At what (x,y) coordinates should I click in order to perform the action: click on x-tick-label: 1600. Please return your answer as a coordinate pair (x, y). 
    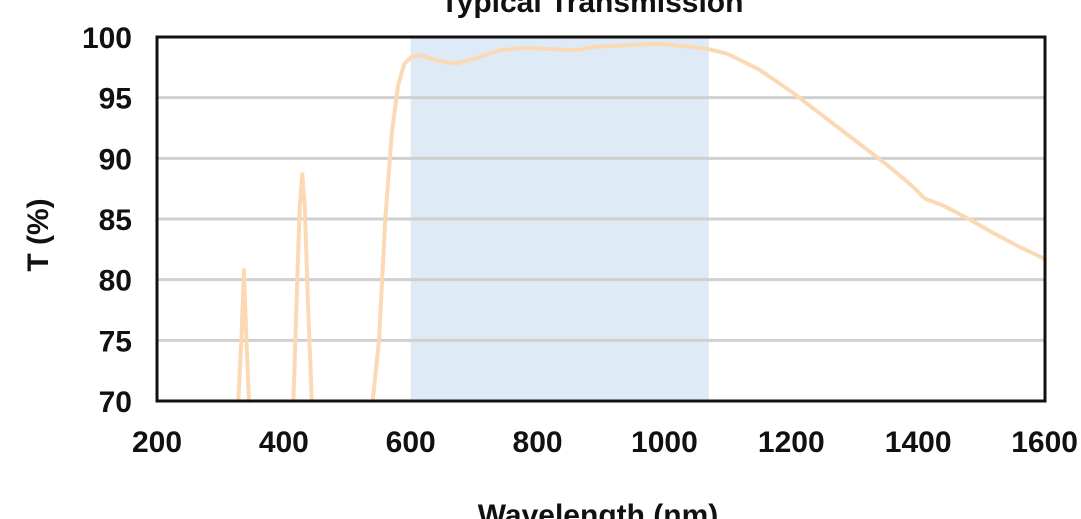
    Looking at the image, I should click on (1044, 442).